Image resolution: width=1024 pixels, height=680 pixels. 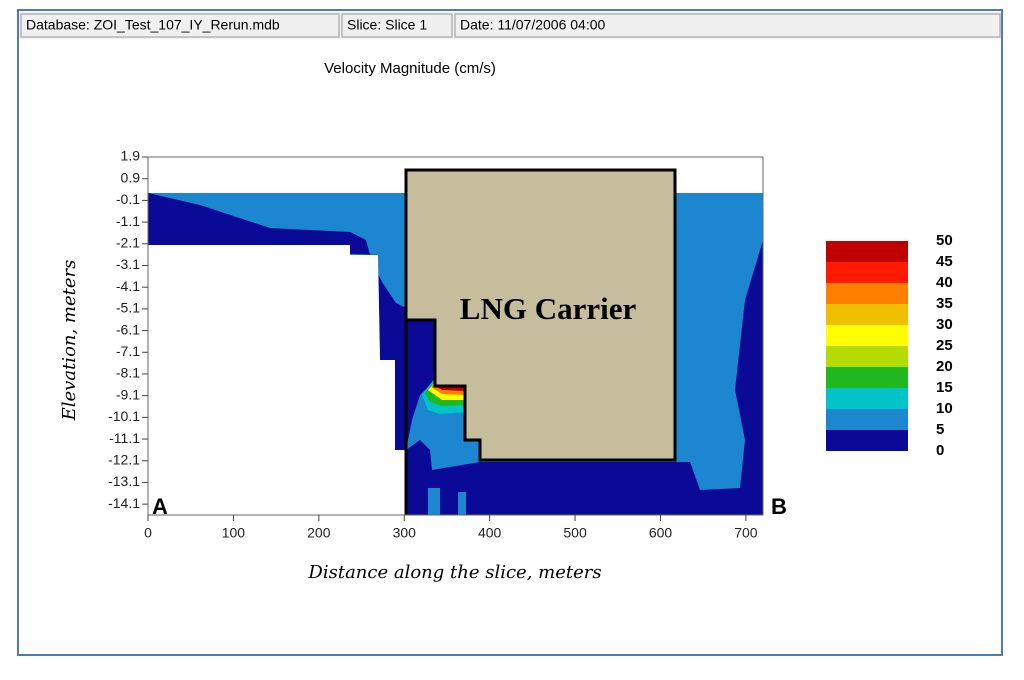 What do you see at coordinates (944, 345) in the screenshot?
I see `colorbar-label: 25` at bounding box center [944, 345].